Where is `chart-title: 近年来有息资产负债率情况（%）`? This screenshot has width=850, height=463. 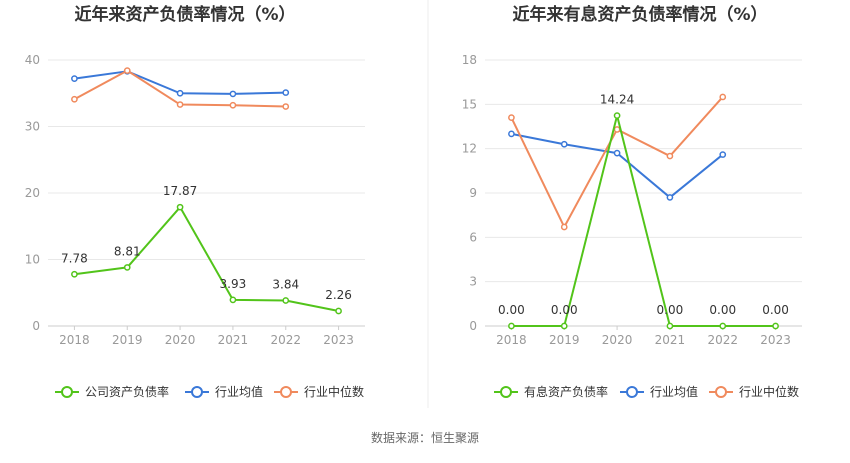
chart-title: 近年来有息资产负债率情况（%） is located at coordinates (639, 14).